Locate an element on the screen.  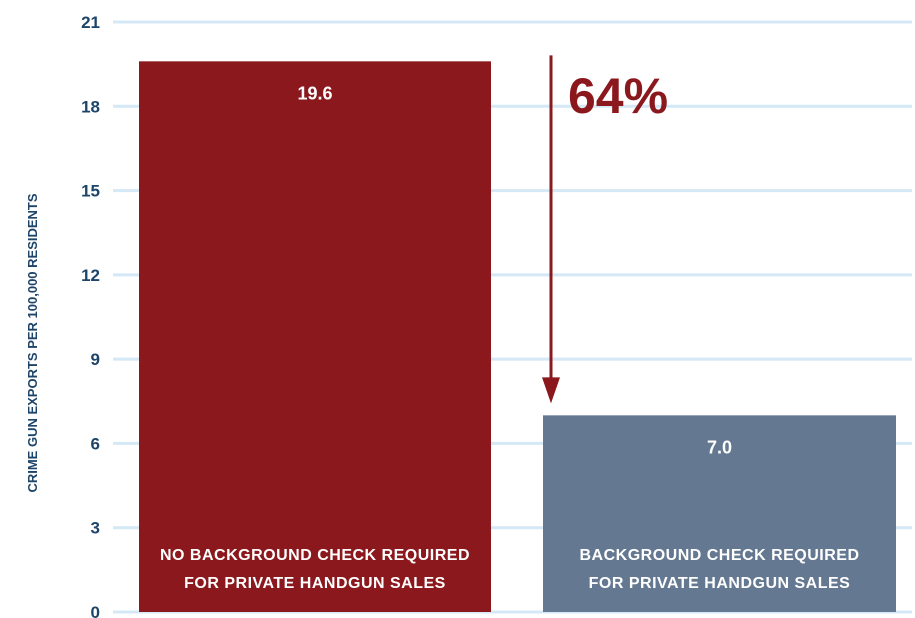
bar-value-label: 19.6 is located at coordinates (314, 93).